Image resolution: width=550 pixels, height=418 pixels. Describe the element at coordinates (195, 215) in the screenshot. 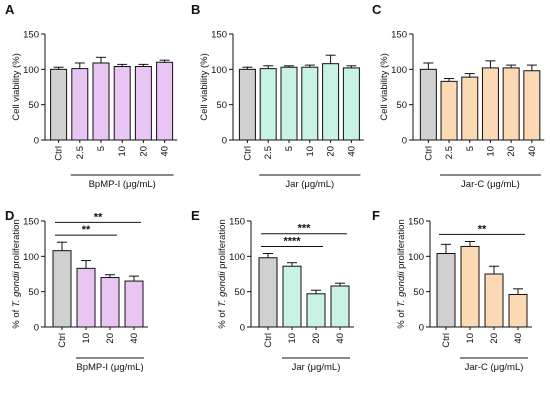

I see `panel-letter: E` at that location.